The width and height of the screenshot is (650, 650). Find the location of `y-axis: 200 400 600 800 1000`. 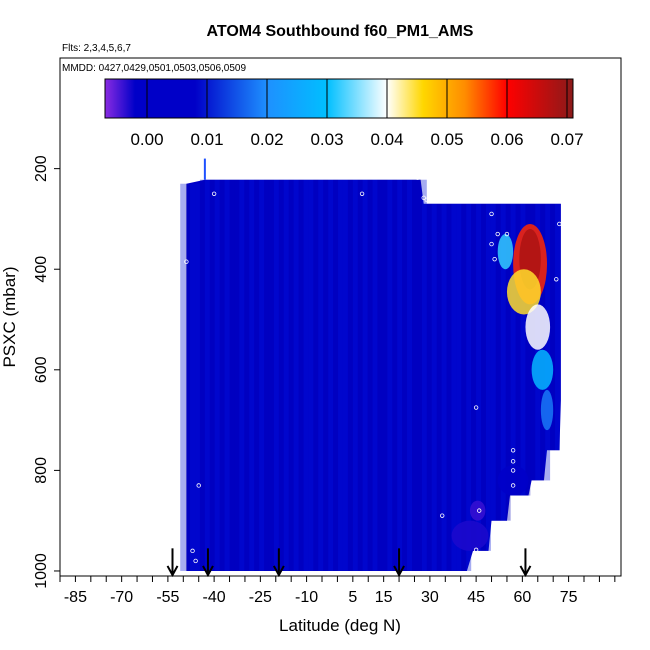

y-axis: 200 400 600 800 1000 is located at coordinates (46, 372).